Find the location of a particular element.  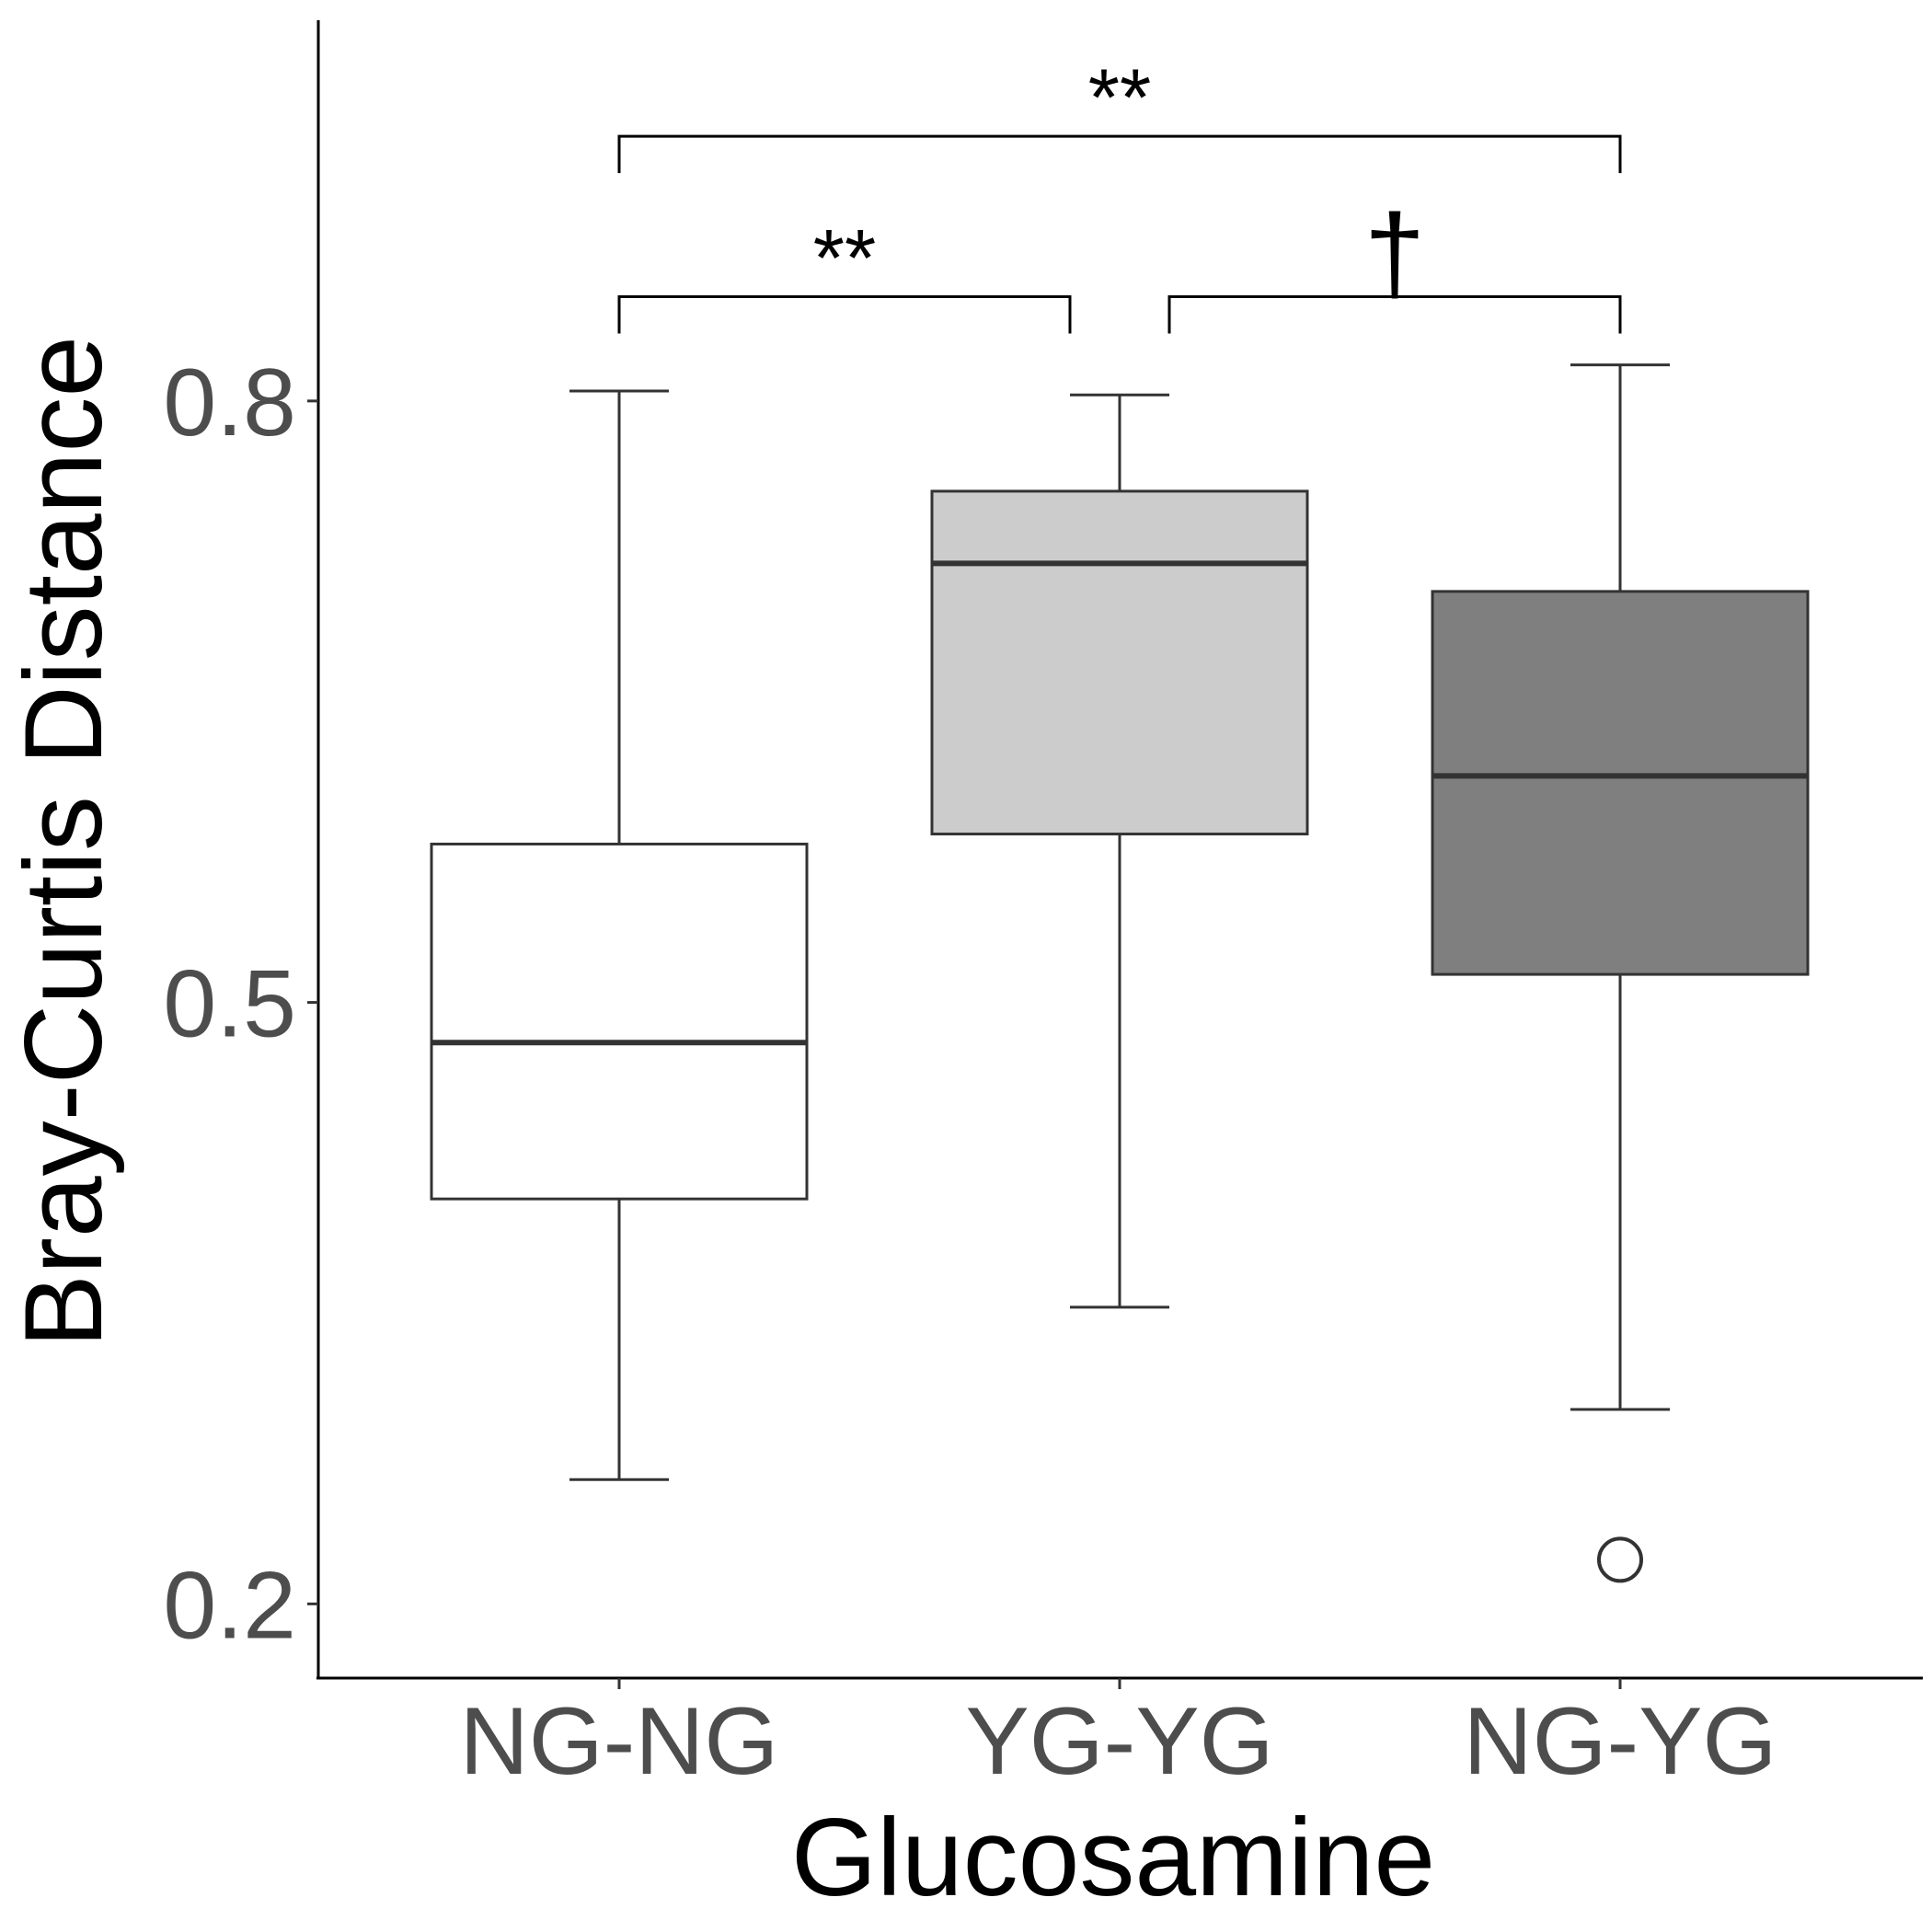

outlier-point is located at coordinates (1620, 1559).